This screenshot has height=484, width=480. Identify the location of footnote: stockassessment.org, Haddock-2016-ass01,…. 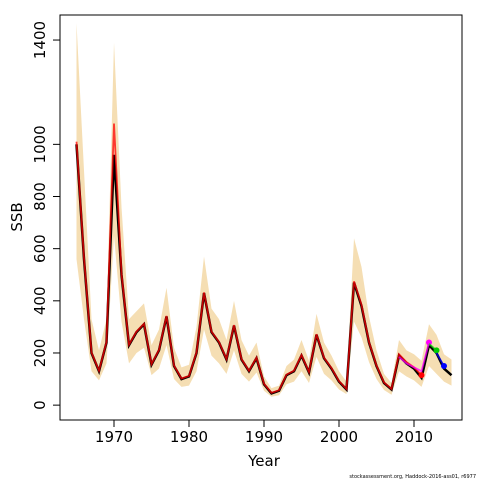
(412, 477).